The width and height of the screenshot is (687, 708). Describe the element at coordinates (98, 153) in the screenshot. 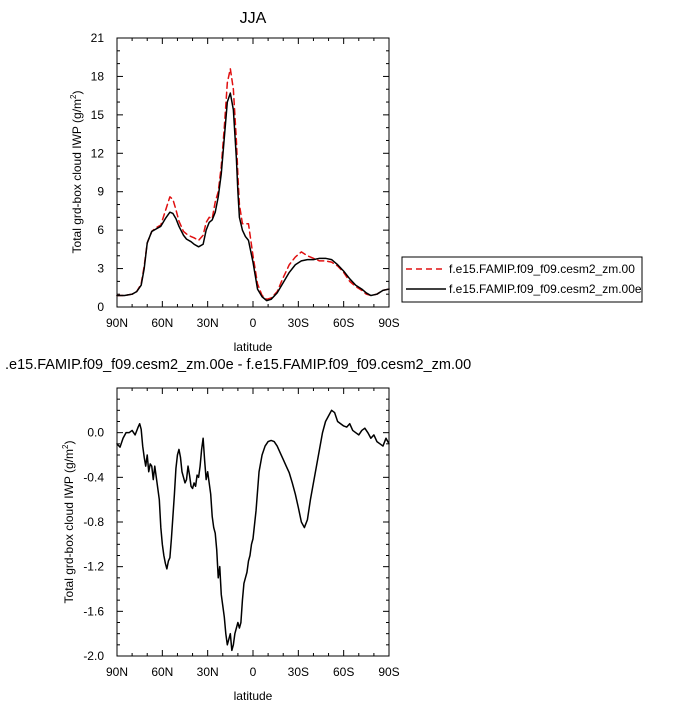

I see `y-tick-label: 12` at that location.